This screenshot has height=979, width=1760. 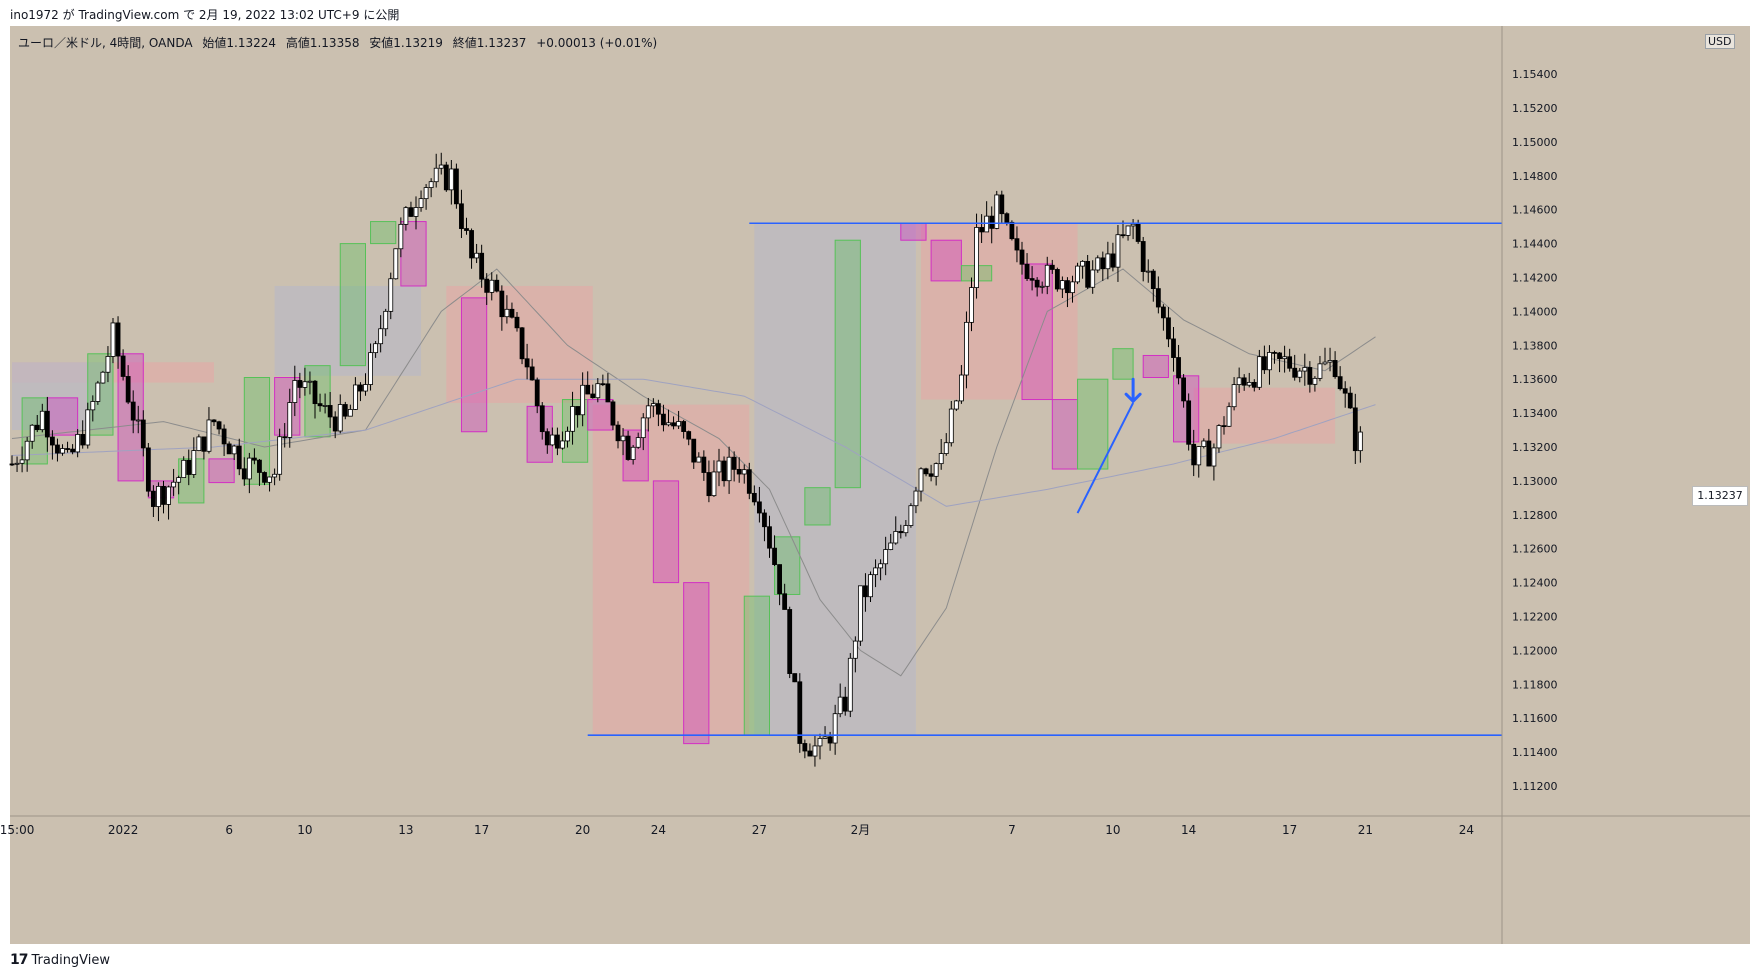 I want to click on magenta-box, so click(x=600, y=415).